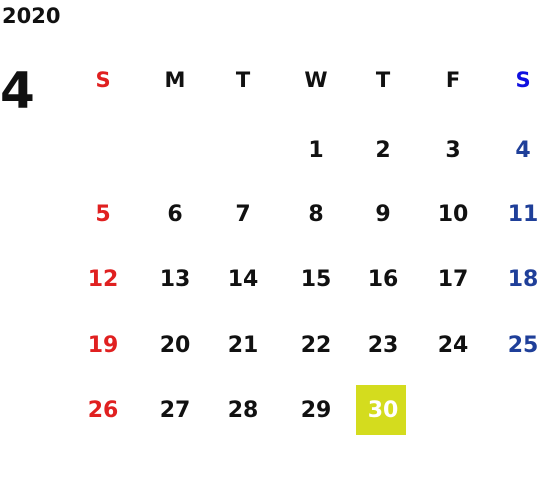  What do you see at coordinates (102, 214) in the screenshot?
I see `day: 5` at bounding box center [102, 214].